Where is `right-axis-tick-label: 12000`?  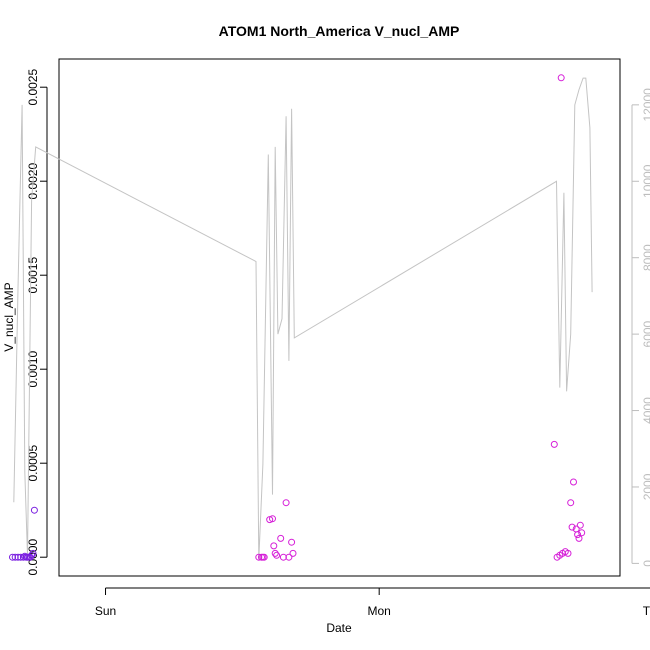
right-axis-tick-label: 12000 is located at coordinates (645, 105).